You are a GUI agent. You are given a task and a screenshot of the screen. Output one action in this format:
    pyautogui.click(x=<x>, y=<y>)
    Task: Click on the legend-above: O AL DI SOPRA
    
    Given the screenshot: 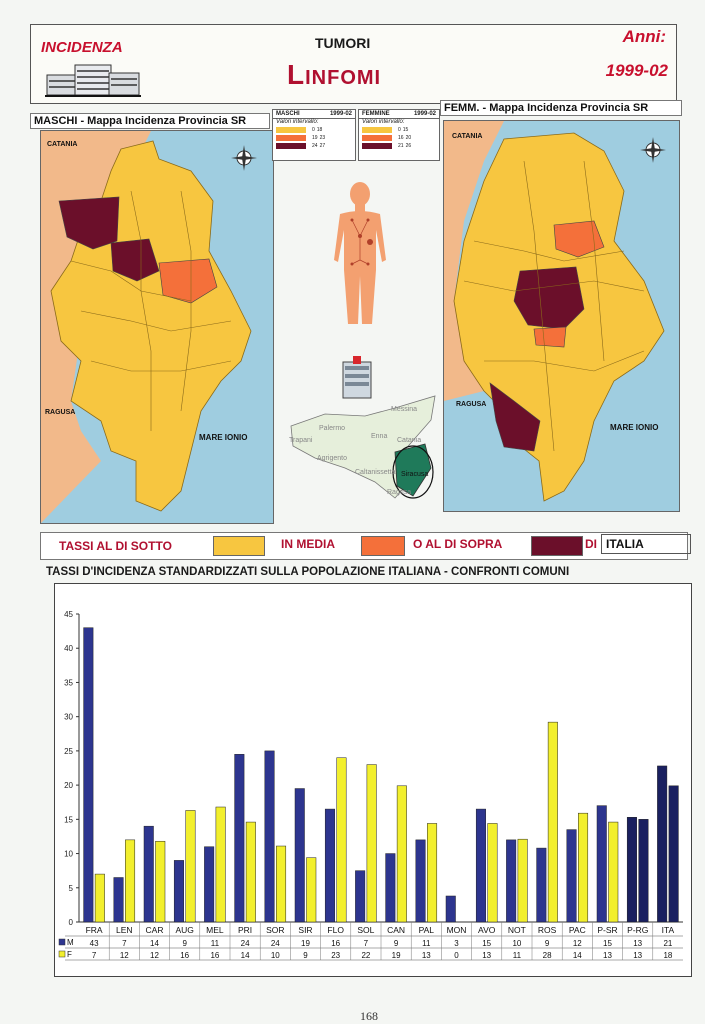 What is the action you would take?
    pyautogui.click(x=458, y=544)
    